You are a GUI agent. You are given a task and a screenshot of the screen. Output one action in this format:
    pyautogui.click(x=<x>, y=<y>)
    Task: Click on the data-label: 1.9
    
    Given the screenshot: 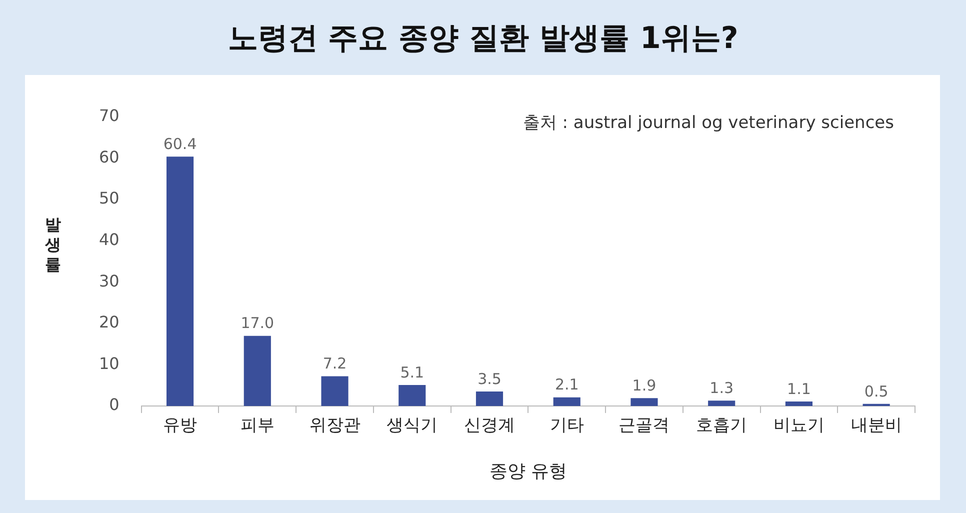 What is the action you would take?
    pyautogui.click(x=644, y=385)
    